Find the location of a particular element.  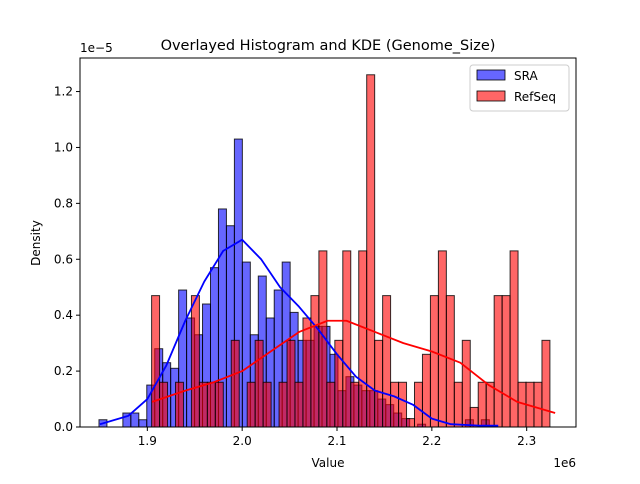

legend-label-refseq: RefSeq is located at coordinates (535, 97).